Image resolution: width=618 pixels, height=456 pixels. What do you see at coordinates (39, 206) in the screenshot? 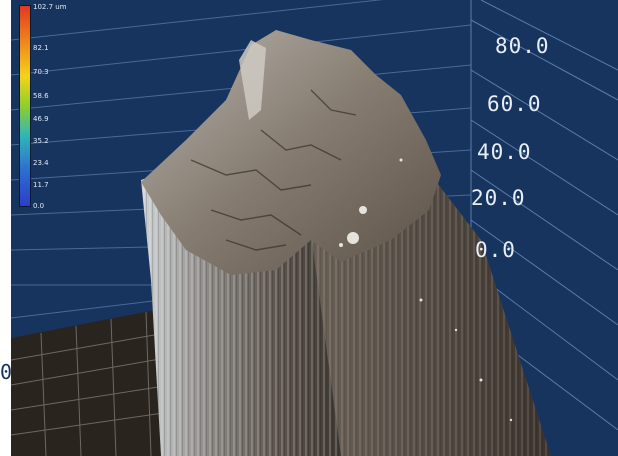
I see `colorbar-label-min: 0.0` at bounding box center [39, 206].